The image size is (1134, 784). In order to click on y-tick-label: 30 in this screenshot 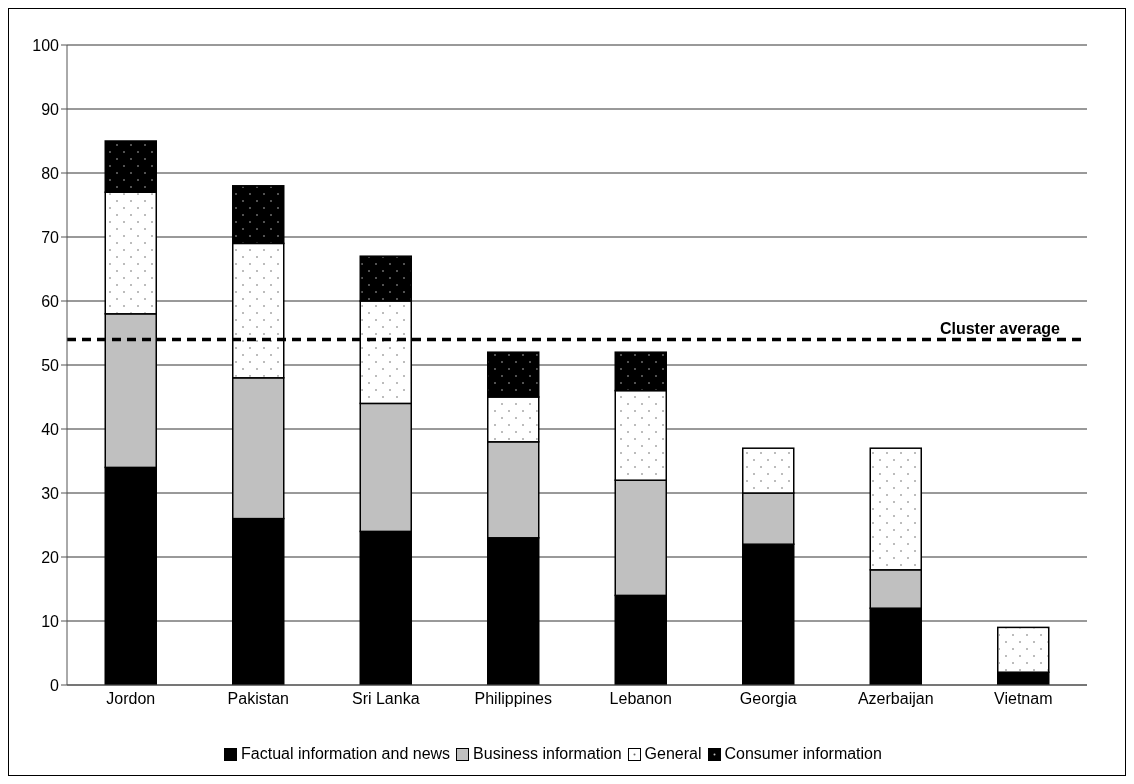, I will do `click(50, 493)`.